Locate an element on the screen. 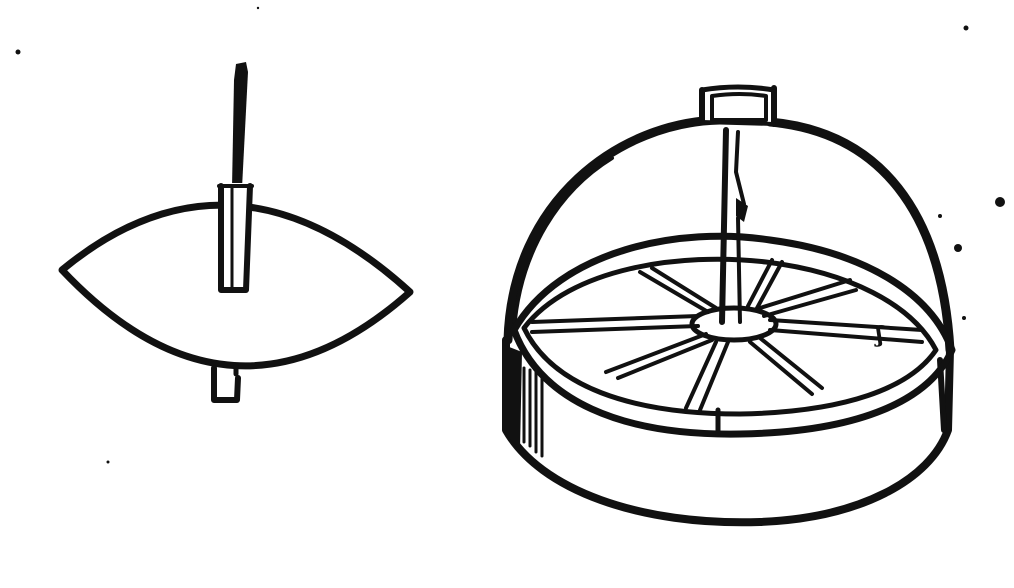 The height and width of the screenshot is (588, 1014). right-center-hub is located at coordinates (734, 324).